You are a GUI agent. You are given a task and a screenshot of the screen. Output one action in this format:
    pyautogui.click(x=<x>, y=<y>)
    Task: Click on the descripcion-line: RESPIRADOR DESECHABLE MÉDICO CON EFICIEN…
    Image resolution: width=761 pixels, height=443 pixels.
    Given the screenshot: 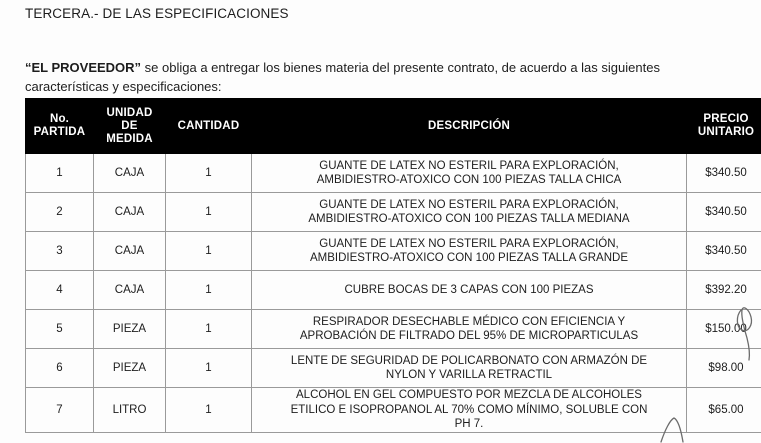 What is the action you would take?
    pyautogui.click(x=469, y=321)
    